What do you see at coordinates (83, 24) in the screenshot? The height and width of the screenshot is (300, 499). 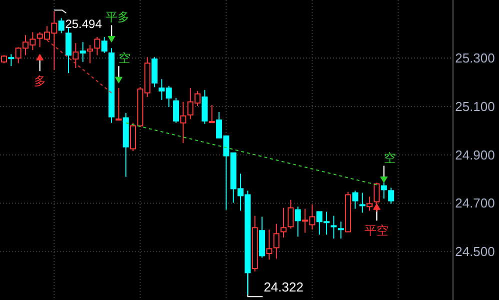 I see `annotation: 25.494` at bounding box center [83, 24].